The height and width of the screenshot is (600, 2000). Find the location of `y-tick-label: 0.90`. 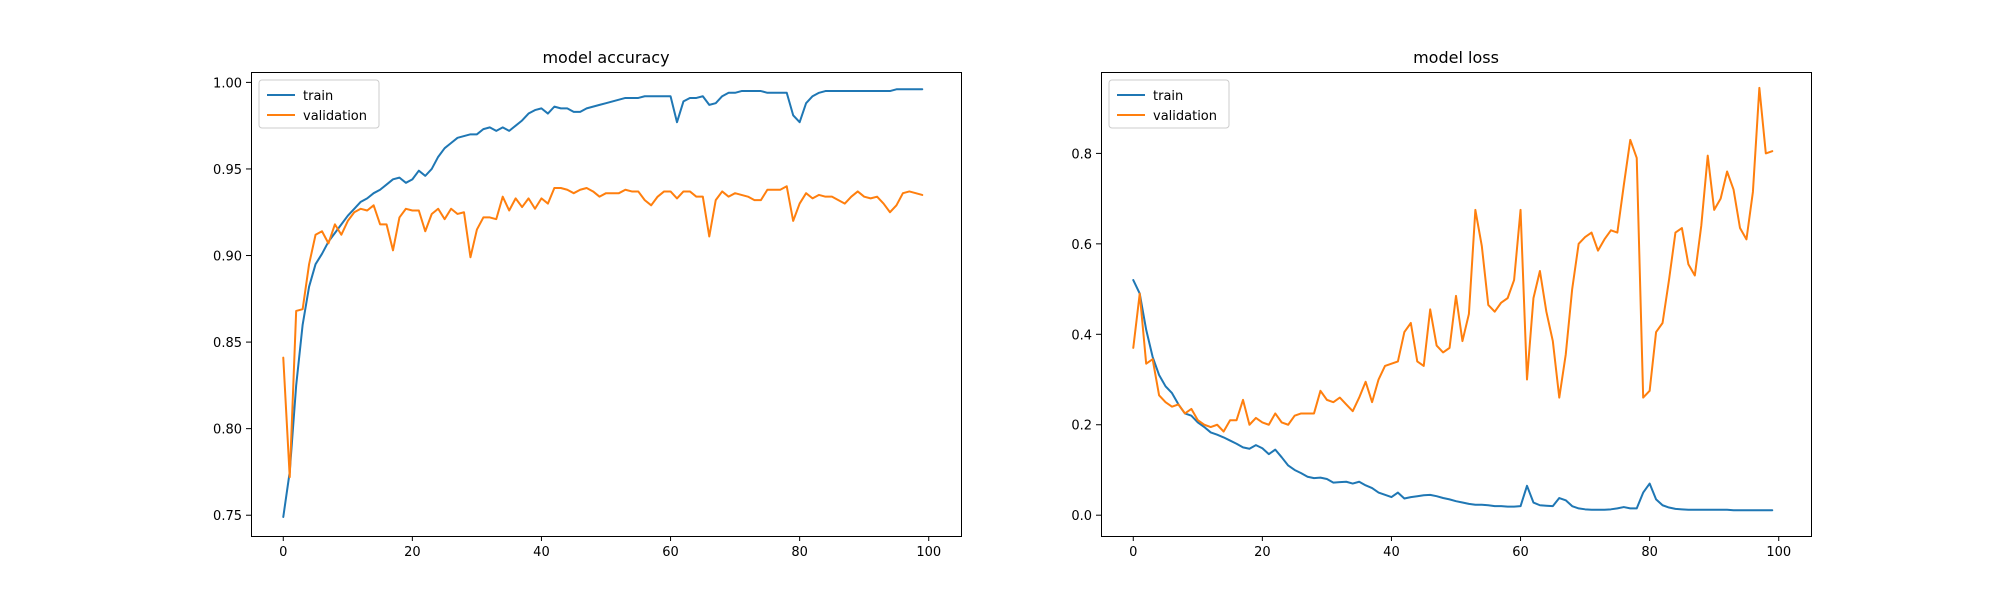

y-tick-label: 0.90 is located at coordinates (227, 257).